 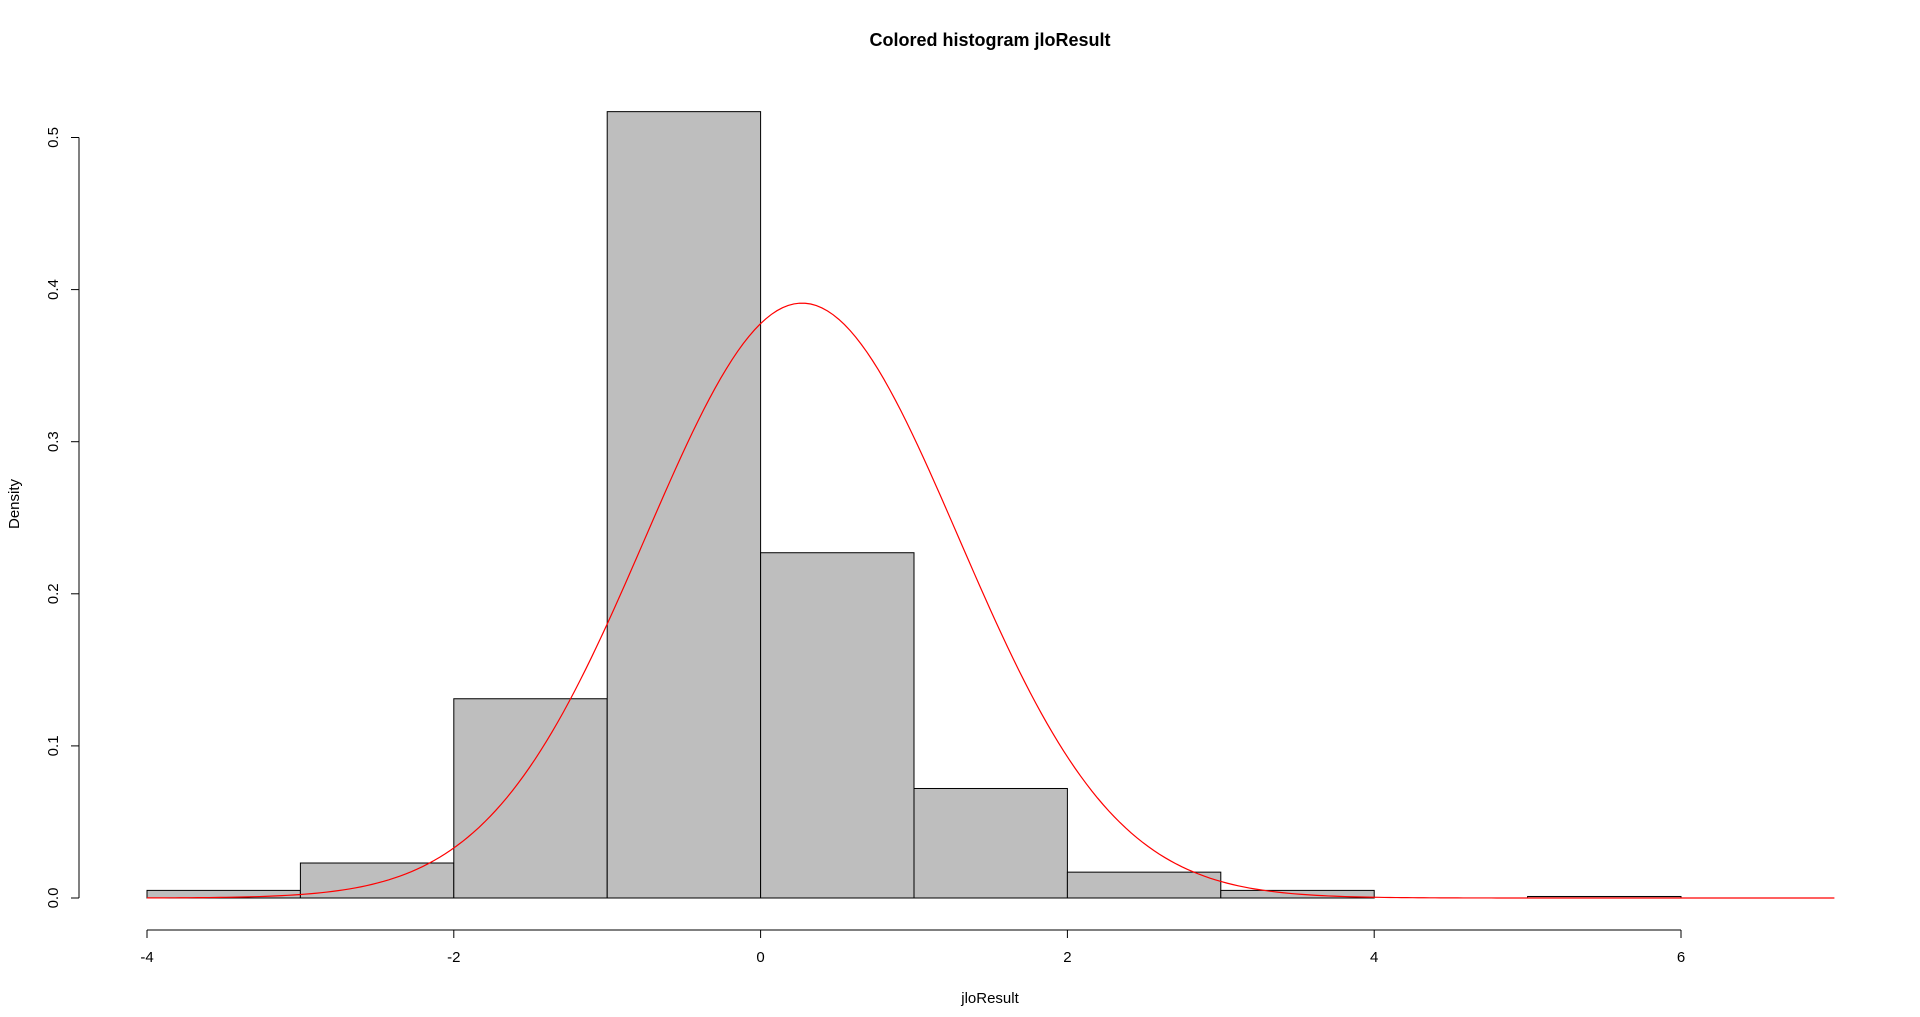 I want to click on chart-title: Colored histogram jloResult, so click(x=989, y=40).